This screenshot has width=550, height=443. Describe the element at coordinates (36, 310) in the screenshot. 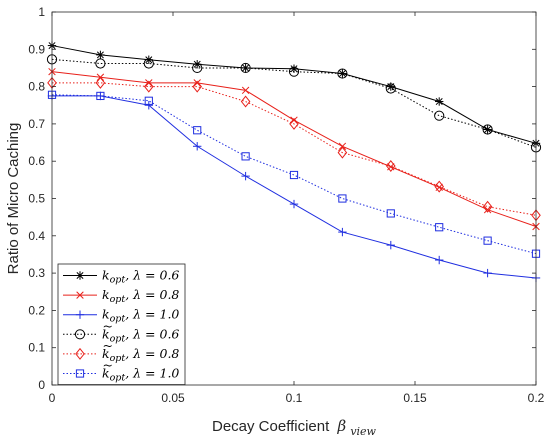

I see `y-tick-label: 0.2` at that location.